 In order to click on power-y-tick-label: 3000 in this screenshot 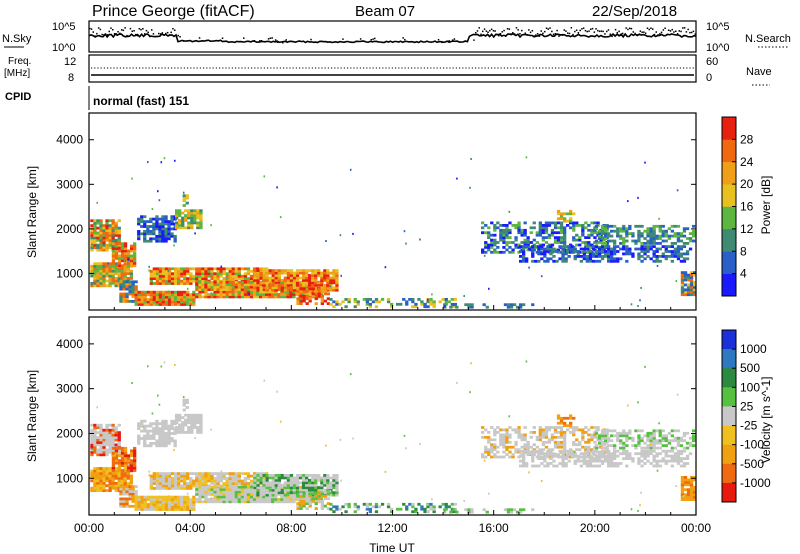, I will do `click(69, 184)`.